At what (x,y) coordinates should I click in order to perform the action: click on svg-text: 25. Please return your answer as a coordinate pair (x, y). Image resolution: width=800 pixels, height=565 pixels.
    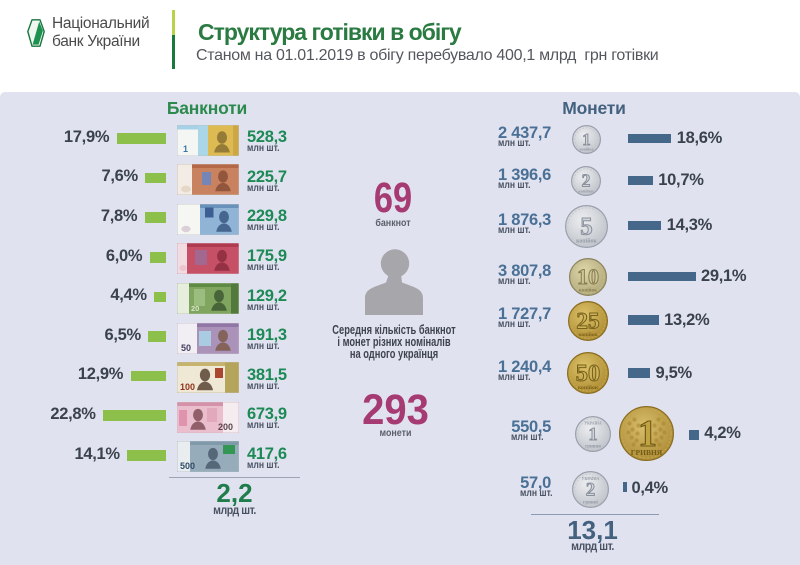
    Looking at the image, I should click on (587, 321).